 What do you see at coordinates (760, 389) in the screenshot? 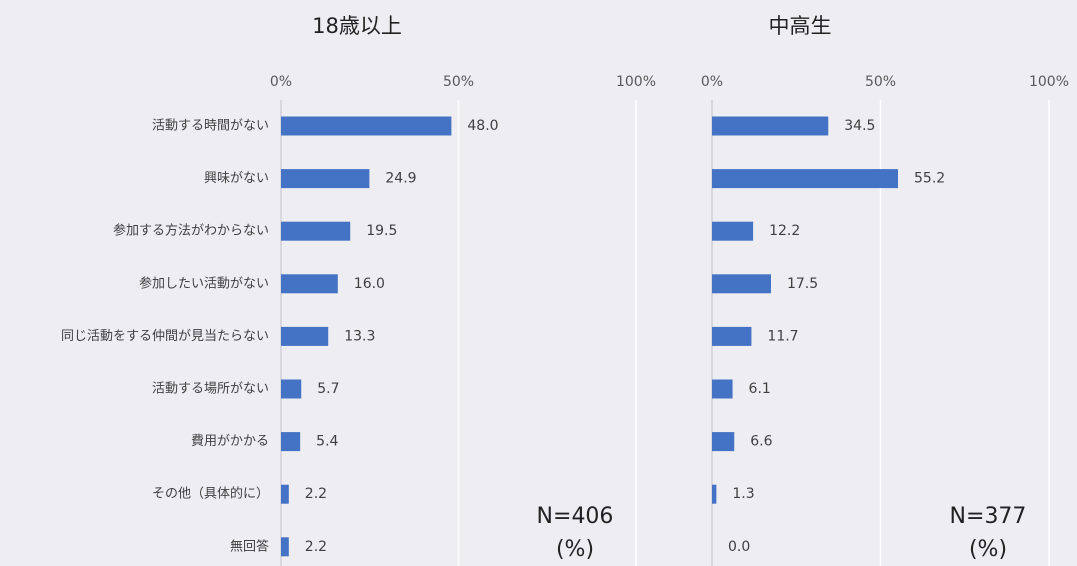
I see `value-label: 6.1` at bounding box center [760, 389].